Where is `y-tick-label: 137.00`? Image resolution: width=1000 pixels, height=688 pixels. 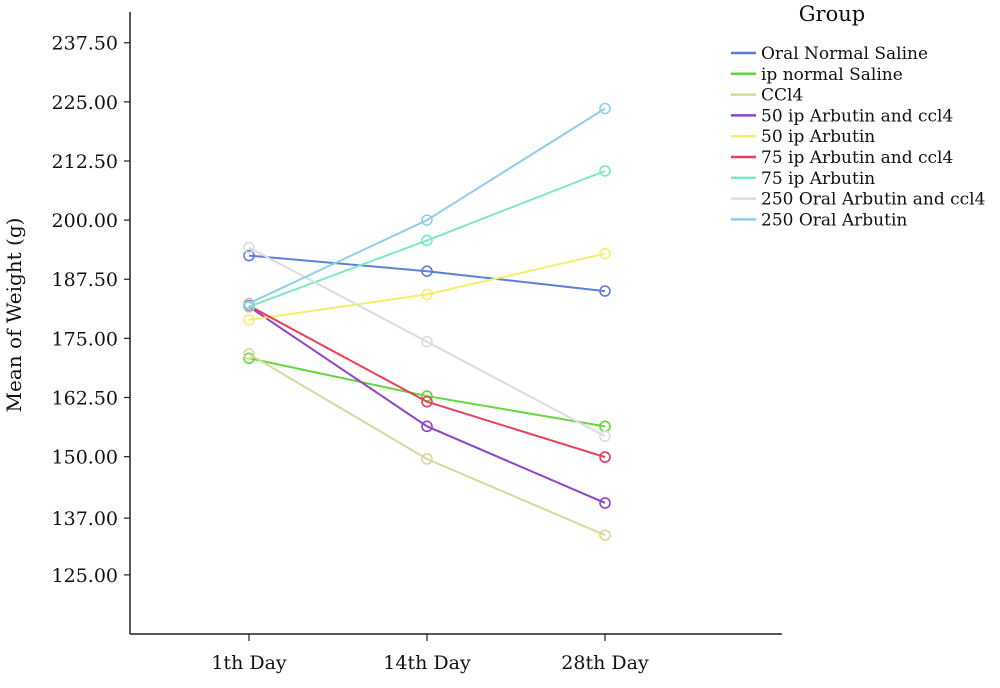
y-tick-label: 137.00 is located at coordinates (85, 519).